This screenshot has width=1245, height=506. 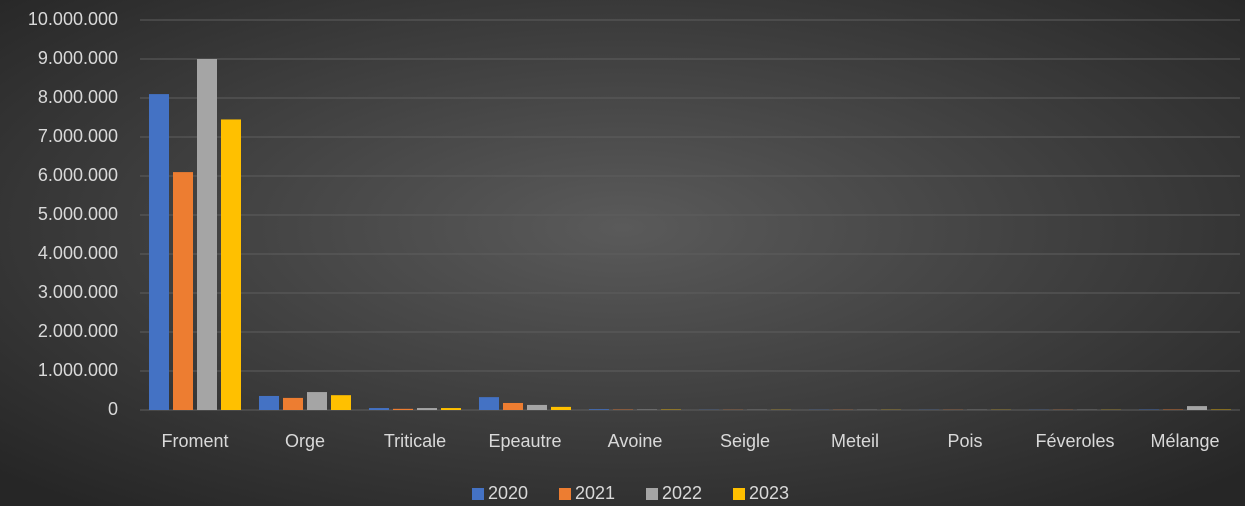 What do you see at coordinates (78, 58) in the screenshot?
I see `y-tick-label: 9.000.000` at bounding box center [78, 58].